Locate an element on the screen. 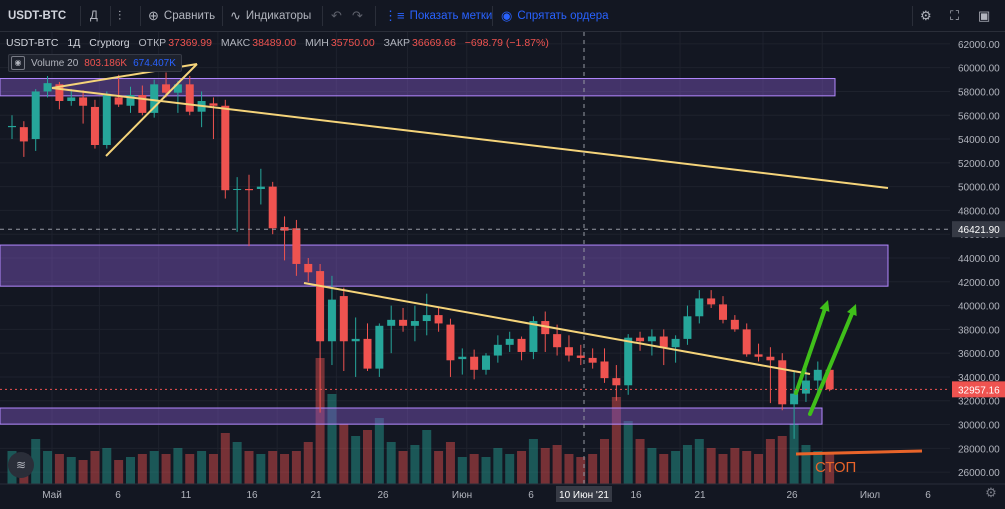 The image size is (1005, 509). tradingview-logo-icon: ≋ is located at coordinates (21, 465).